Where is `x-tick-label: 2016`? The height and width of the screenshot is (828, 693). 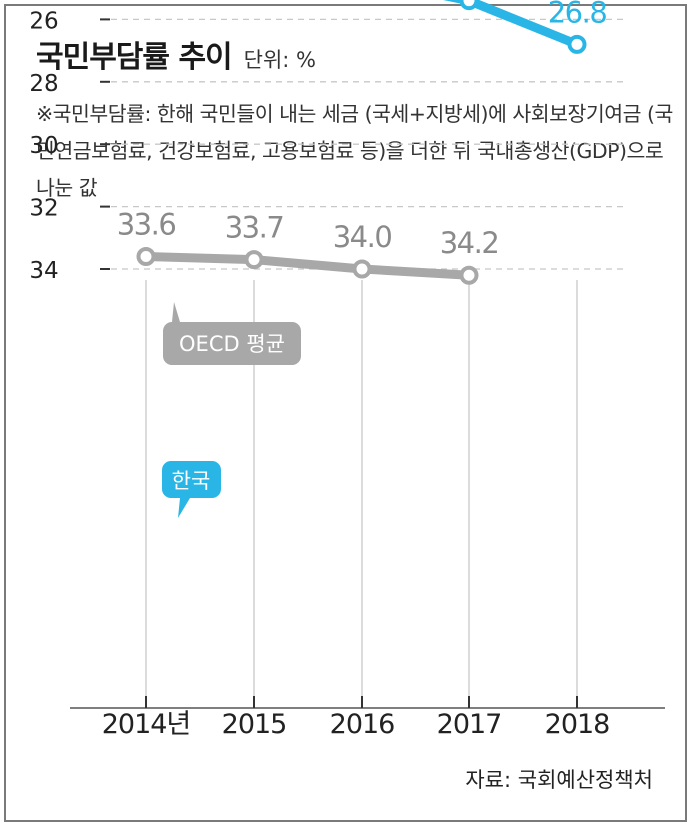
x-tick-label: 2016 is located at coordinates (362, 724).